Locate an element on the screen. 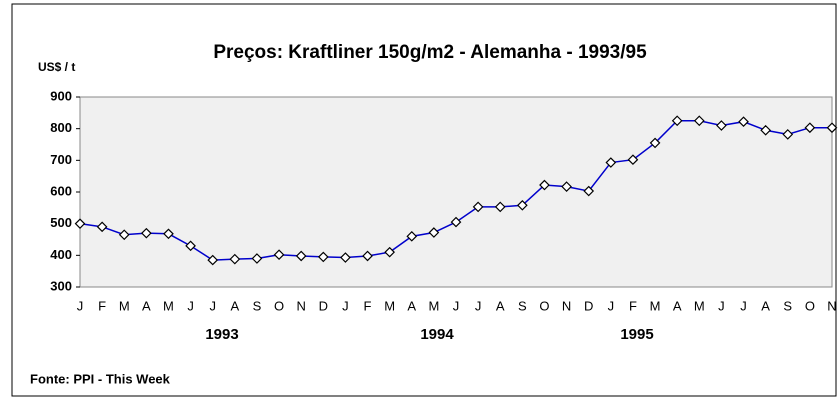  year-label: 1993 is located at coordinates (221, 334).